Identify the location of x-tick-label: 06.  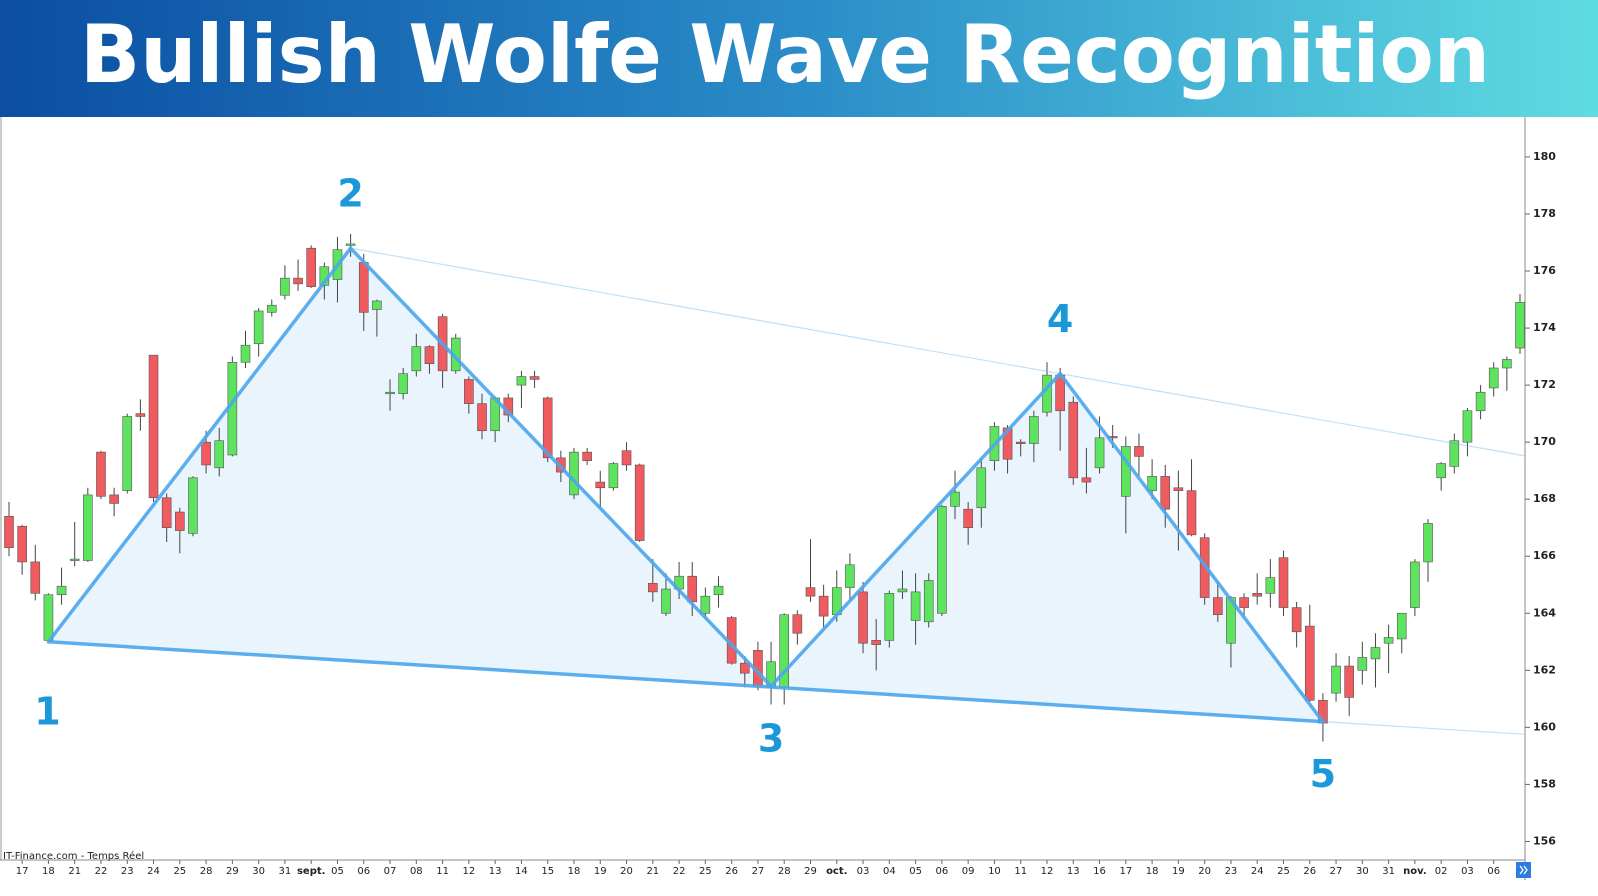
(942, 871).